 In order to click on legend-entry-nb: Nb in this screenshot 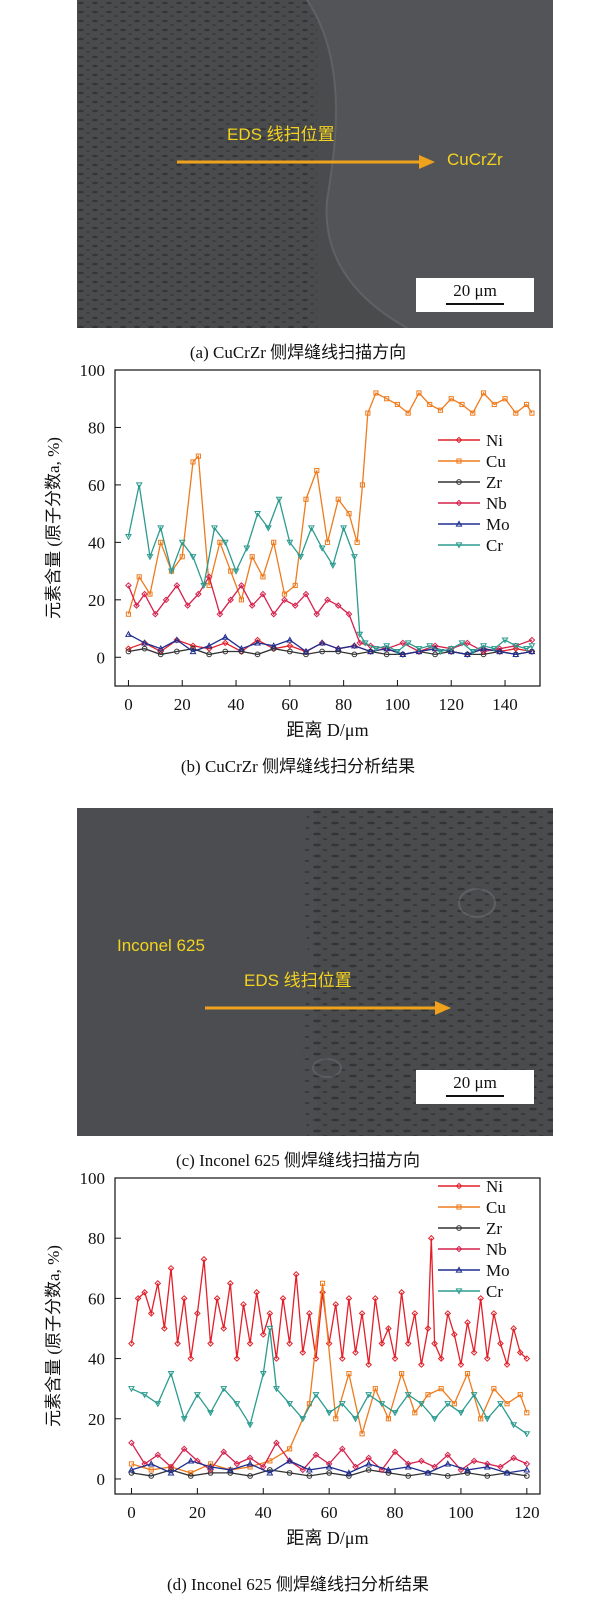, I will do `click(472, 1249)`.